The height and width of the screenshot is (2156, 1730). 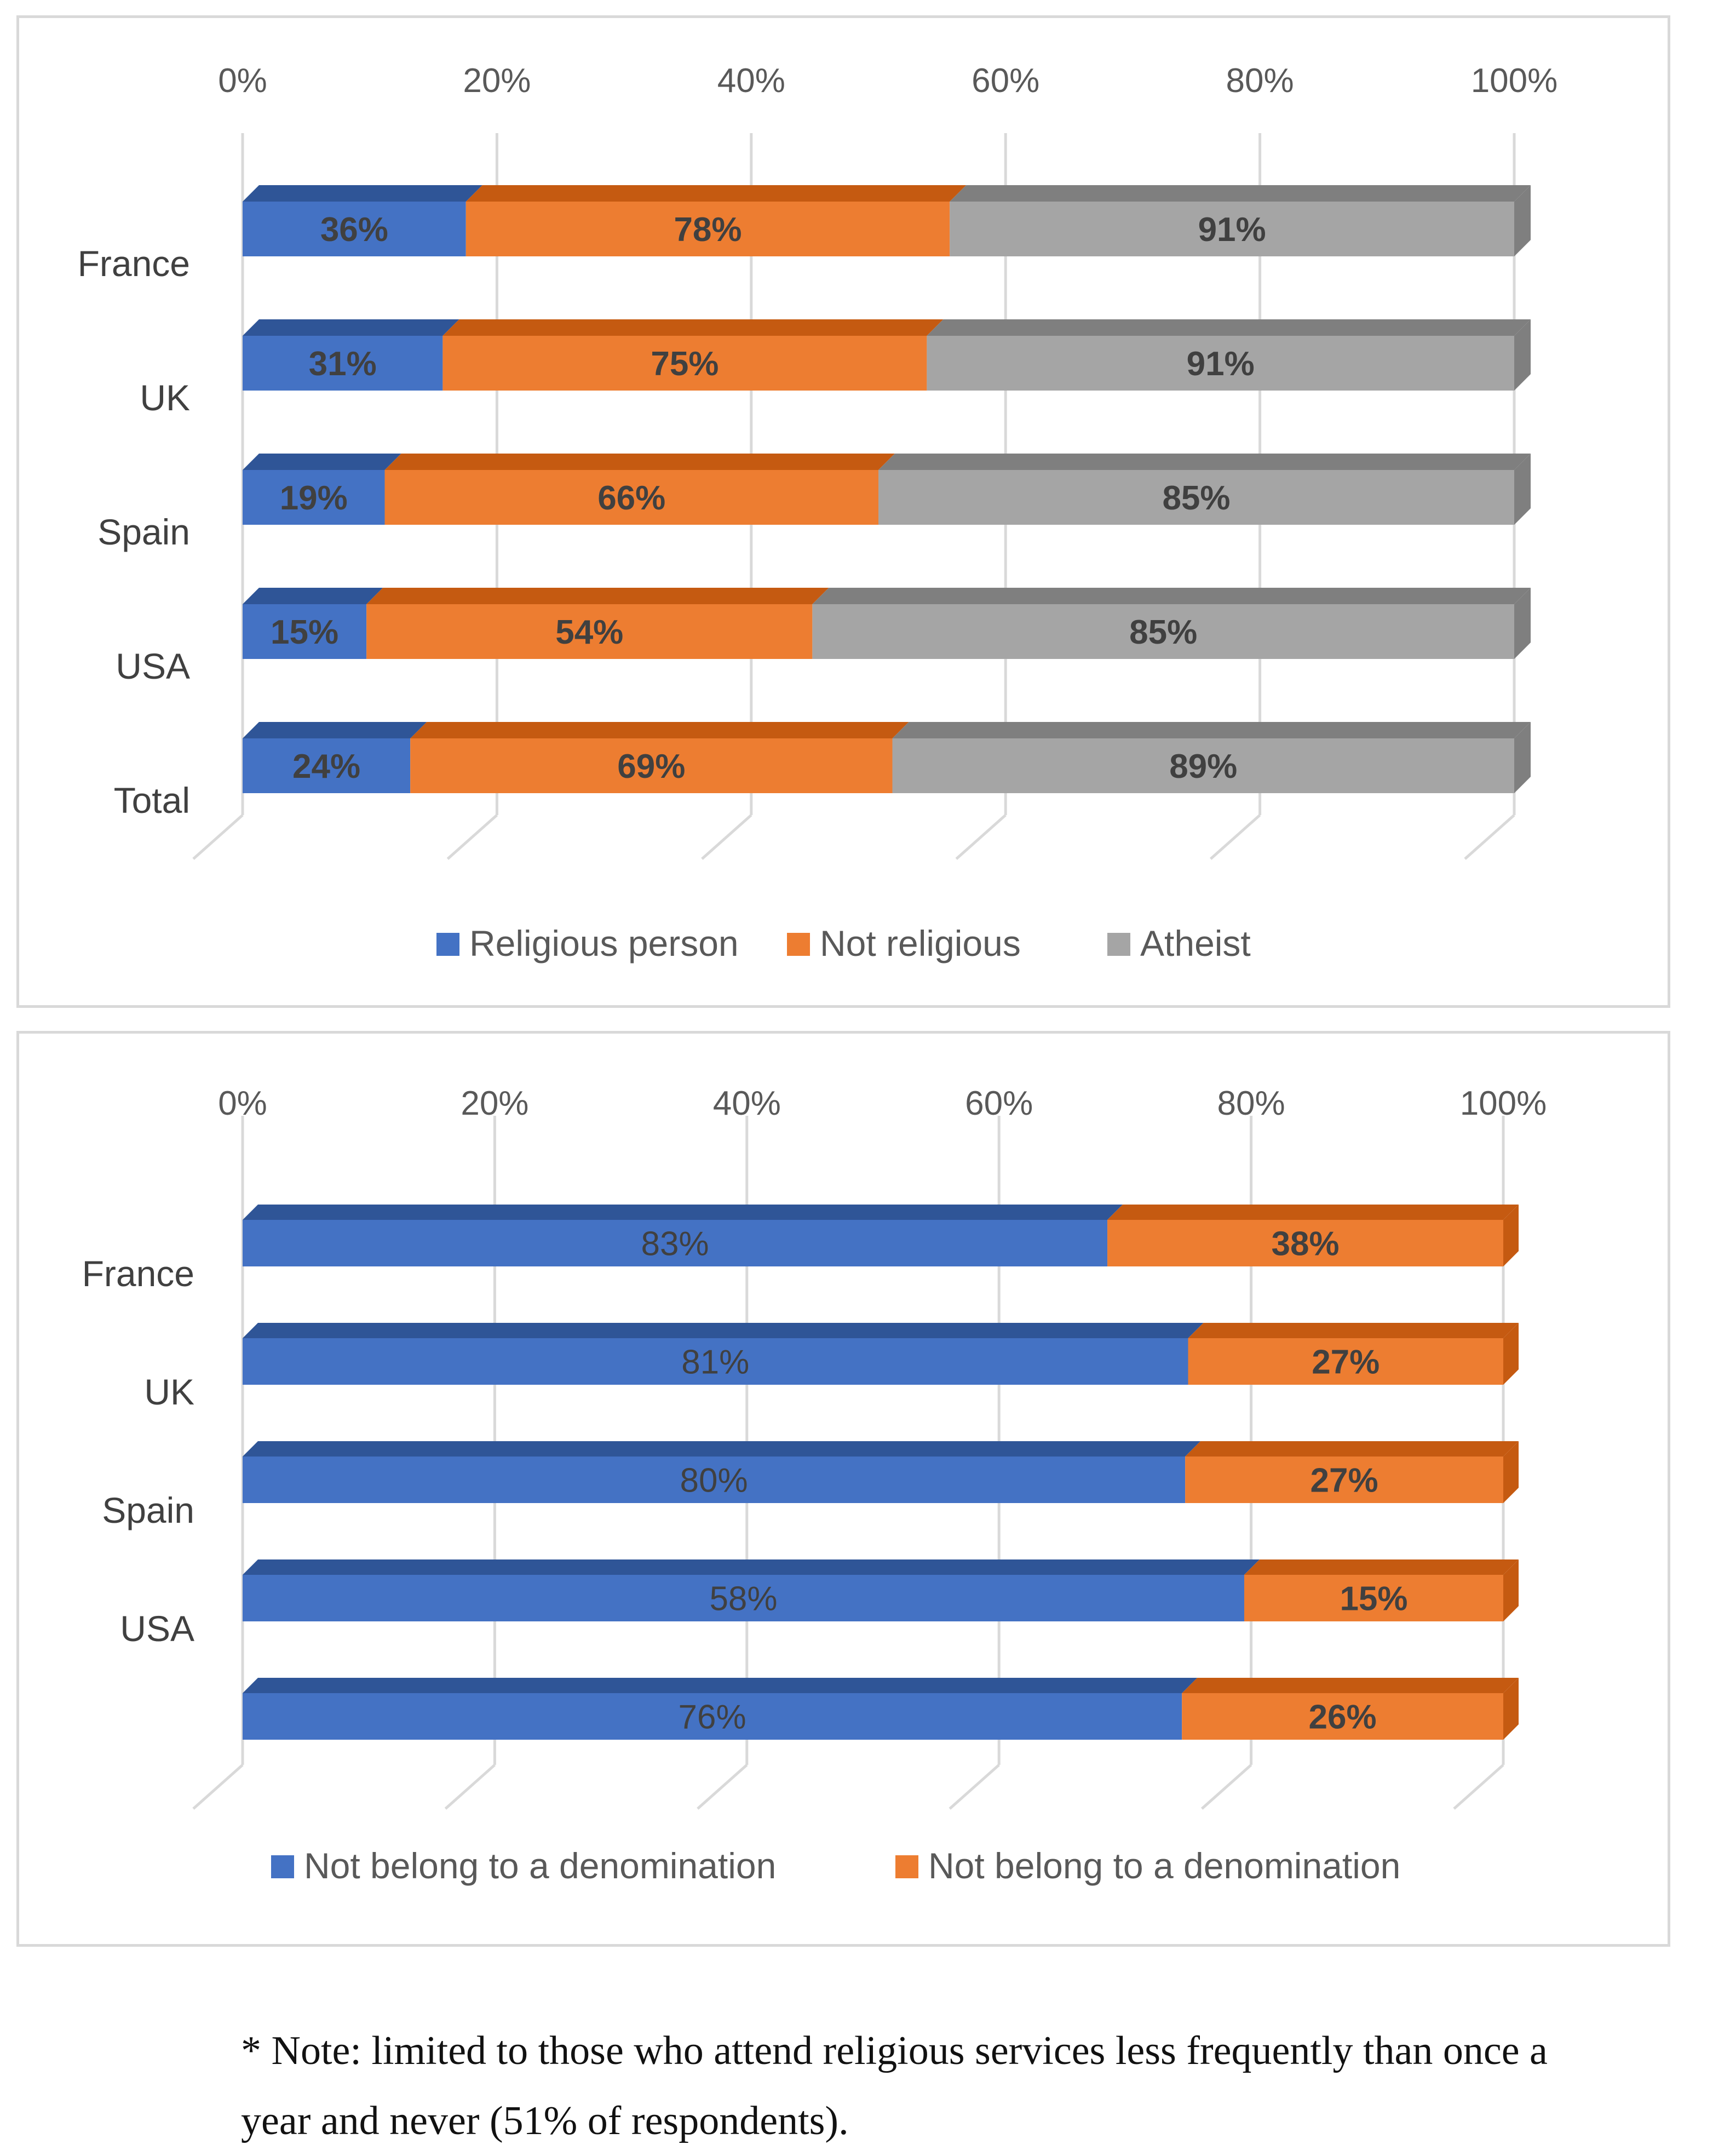 What do you see at coordinates (604, 943) in the screenshot?
I see `legend-label-0: Religious person` at bounding box center [604, 943].